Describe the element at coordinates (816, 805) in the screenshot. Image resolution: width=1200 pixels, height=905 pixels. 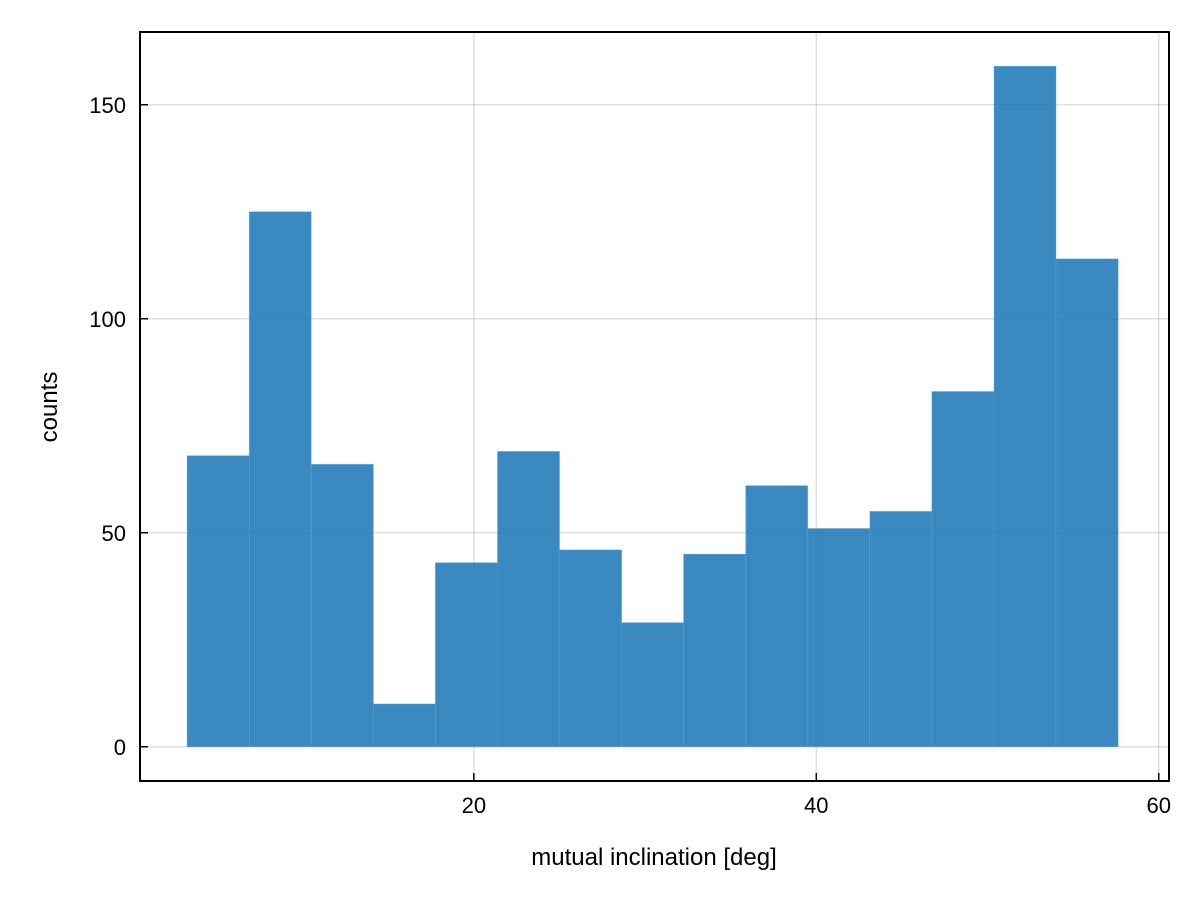
I see `x-tick-label: 40` at that location.